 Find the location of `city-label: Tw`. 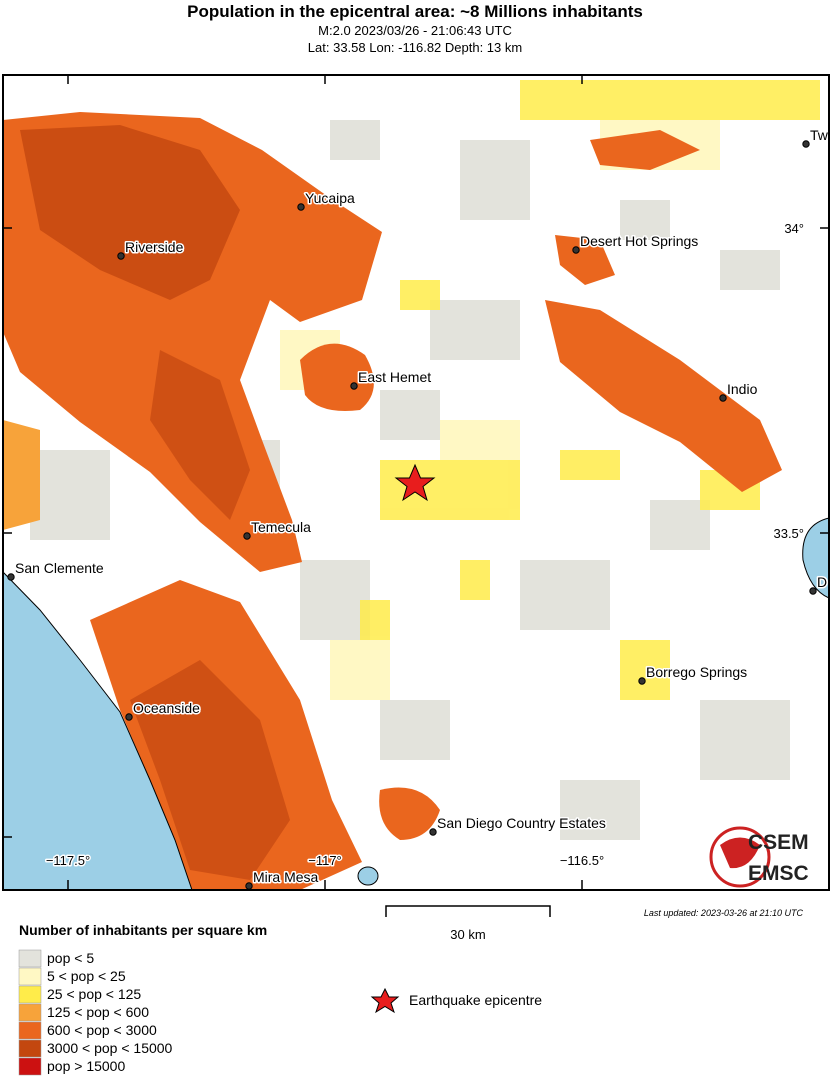

city-label: Tw is located at coordinates (819, 135).